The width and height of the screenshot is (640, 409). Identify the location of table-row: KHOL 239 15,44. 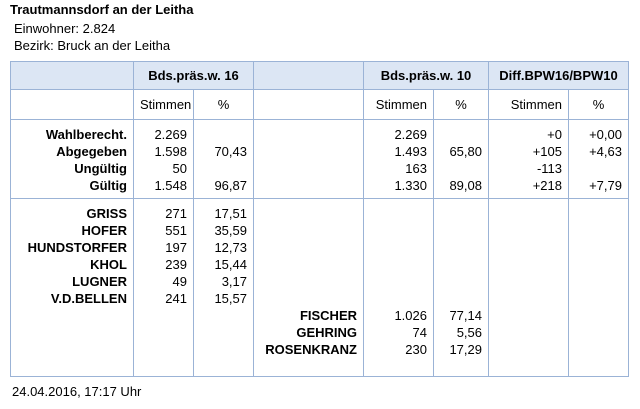
(319, 264).